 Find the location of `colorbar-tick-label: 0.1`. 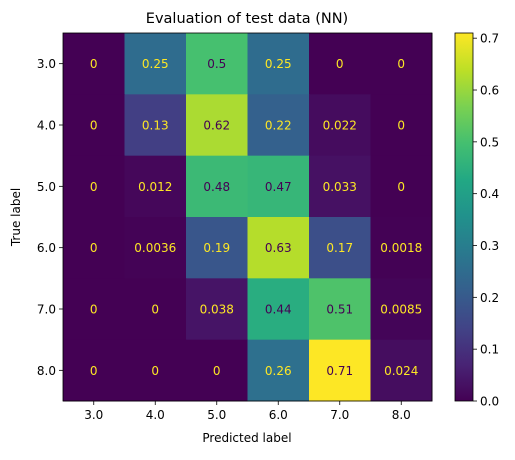

colorbar-tick-label: 0.1 is located at coordinates (489, 350).